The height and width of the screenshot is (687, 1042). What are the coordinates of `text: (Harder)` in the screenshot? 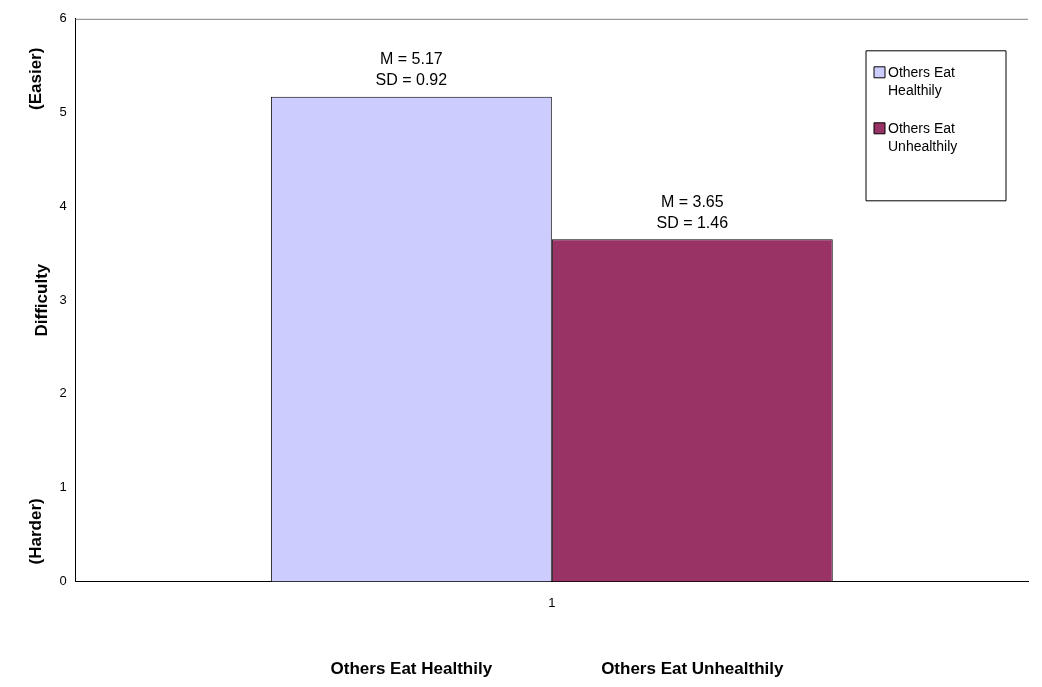 It's located at (35, 531).